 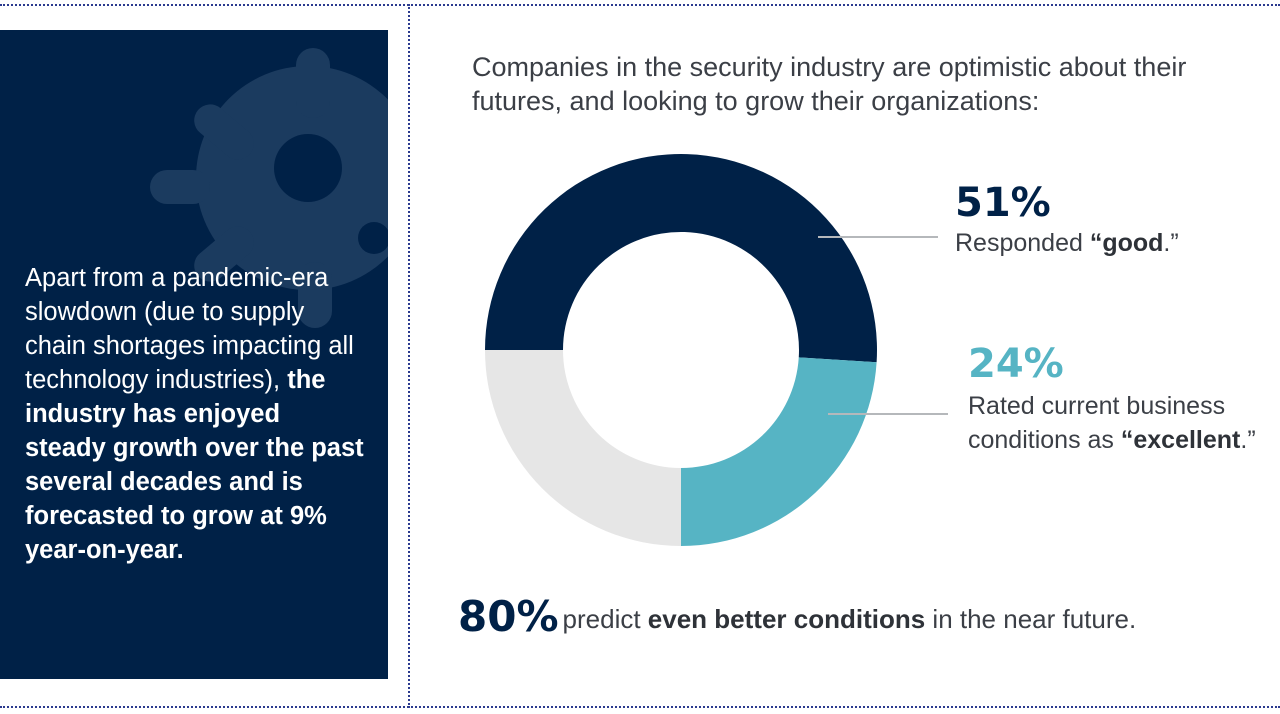 What do you see at coordinates (1022, 243) in the screenshot?
I see `good-prefix: Responded` at bounding box center [1022, 243].